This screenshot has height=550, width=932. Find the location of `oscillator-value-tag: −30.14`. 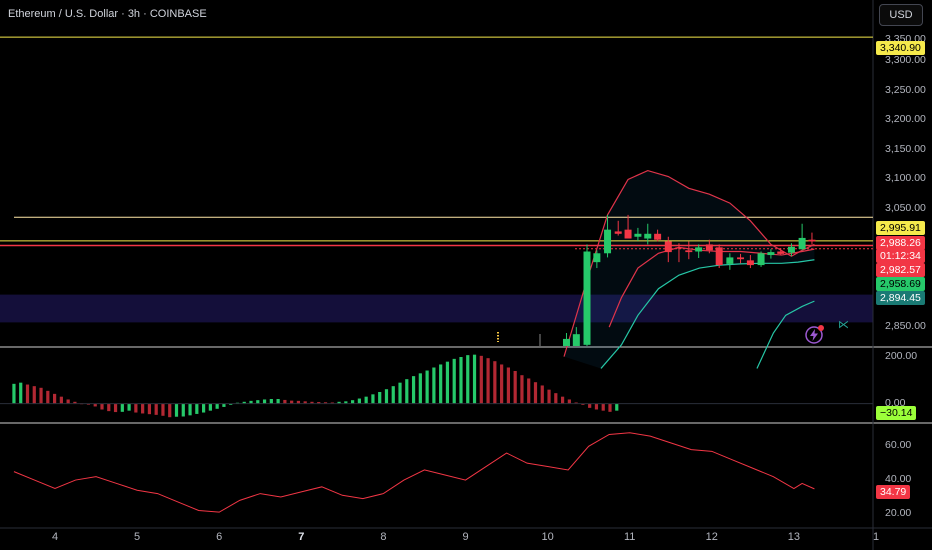

oscillator-value-tag: −30.14 is located at coordinates (896, 412).